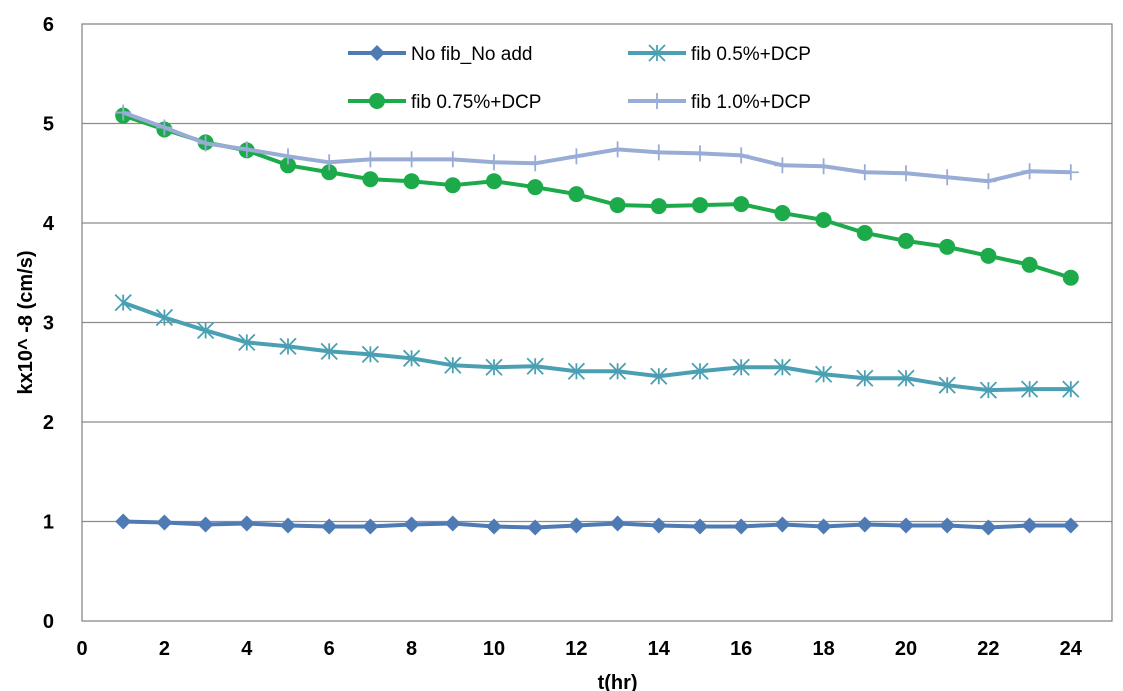  I want to click on y-tick-labels: 0 1 2 3 4 5 6, so click(49, 323).